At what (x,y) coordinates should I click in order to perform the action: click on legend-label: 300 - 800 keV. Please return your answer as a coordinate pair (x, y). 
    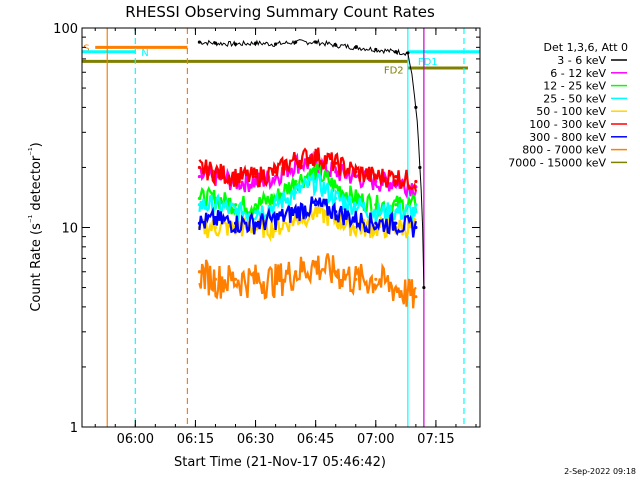
    Looking at the image, I should click on (567, 137).